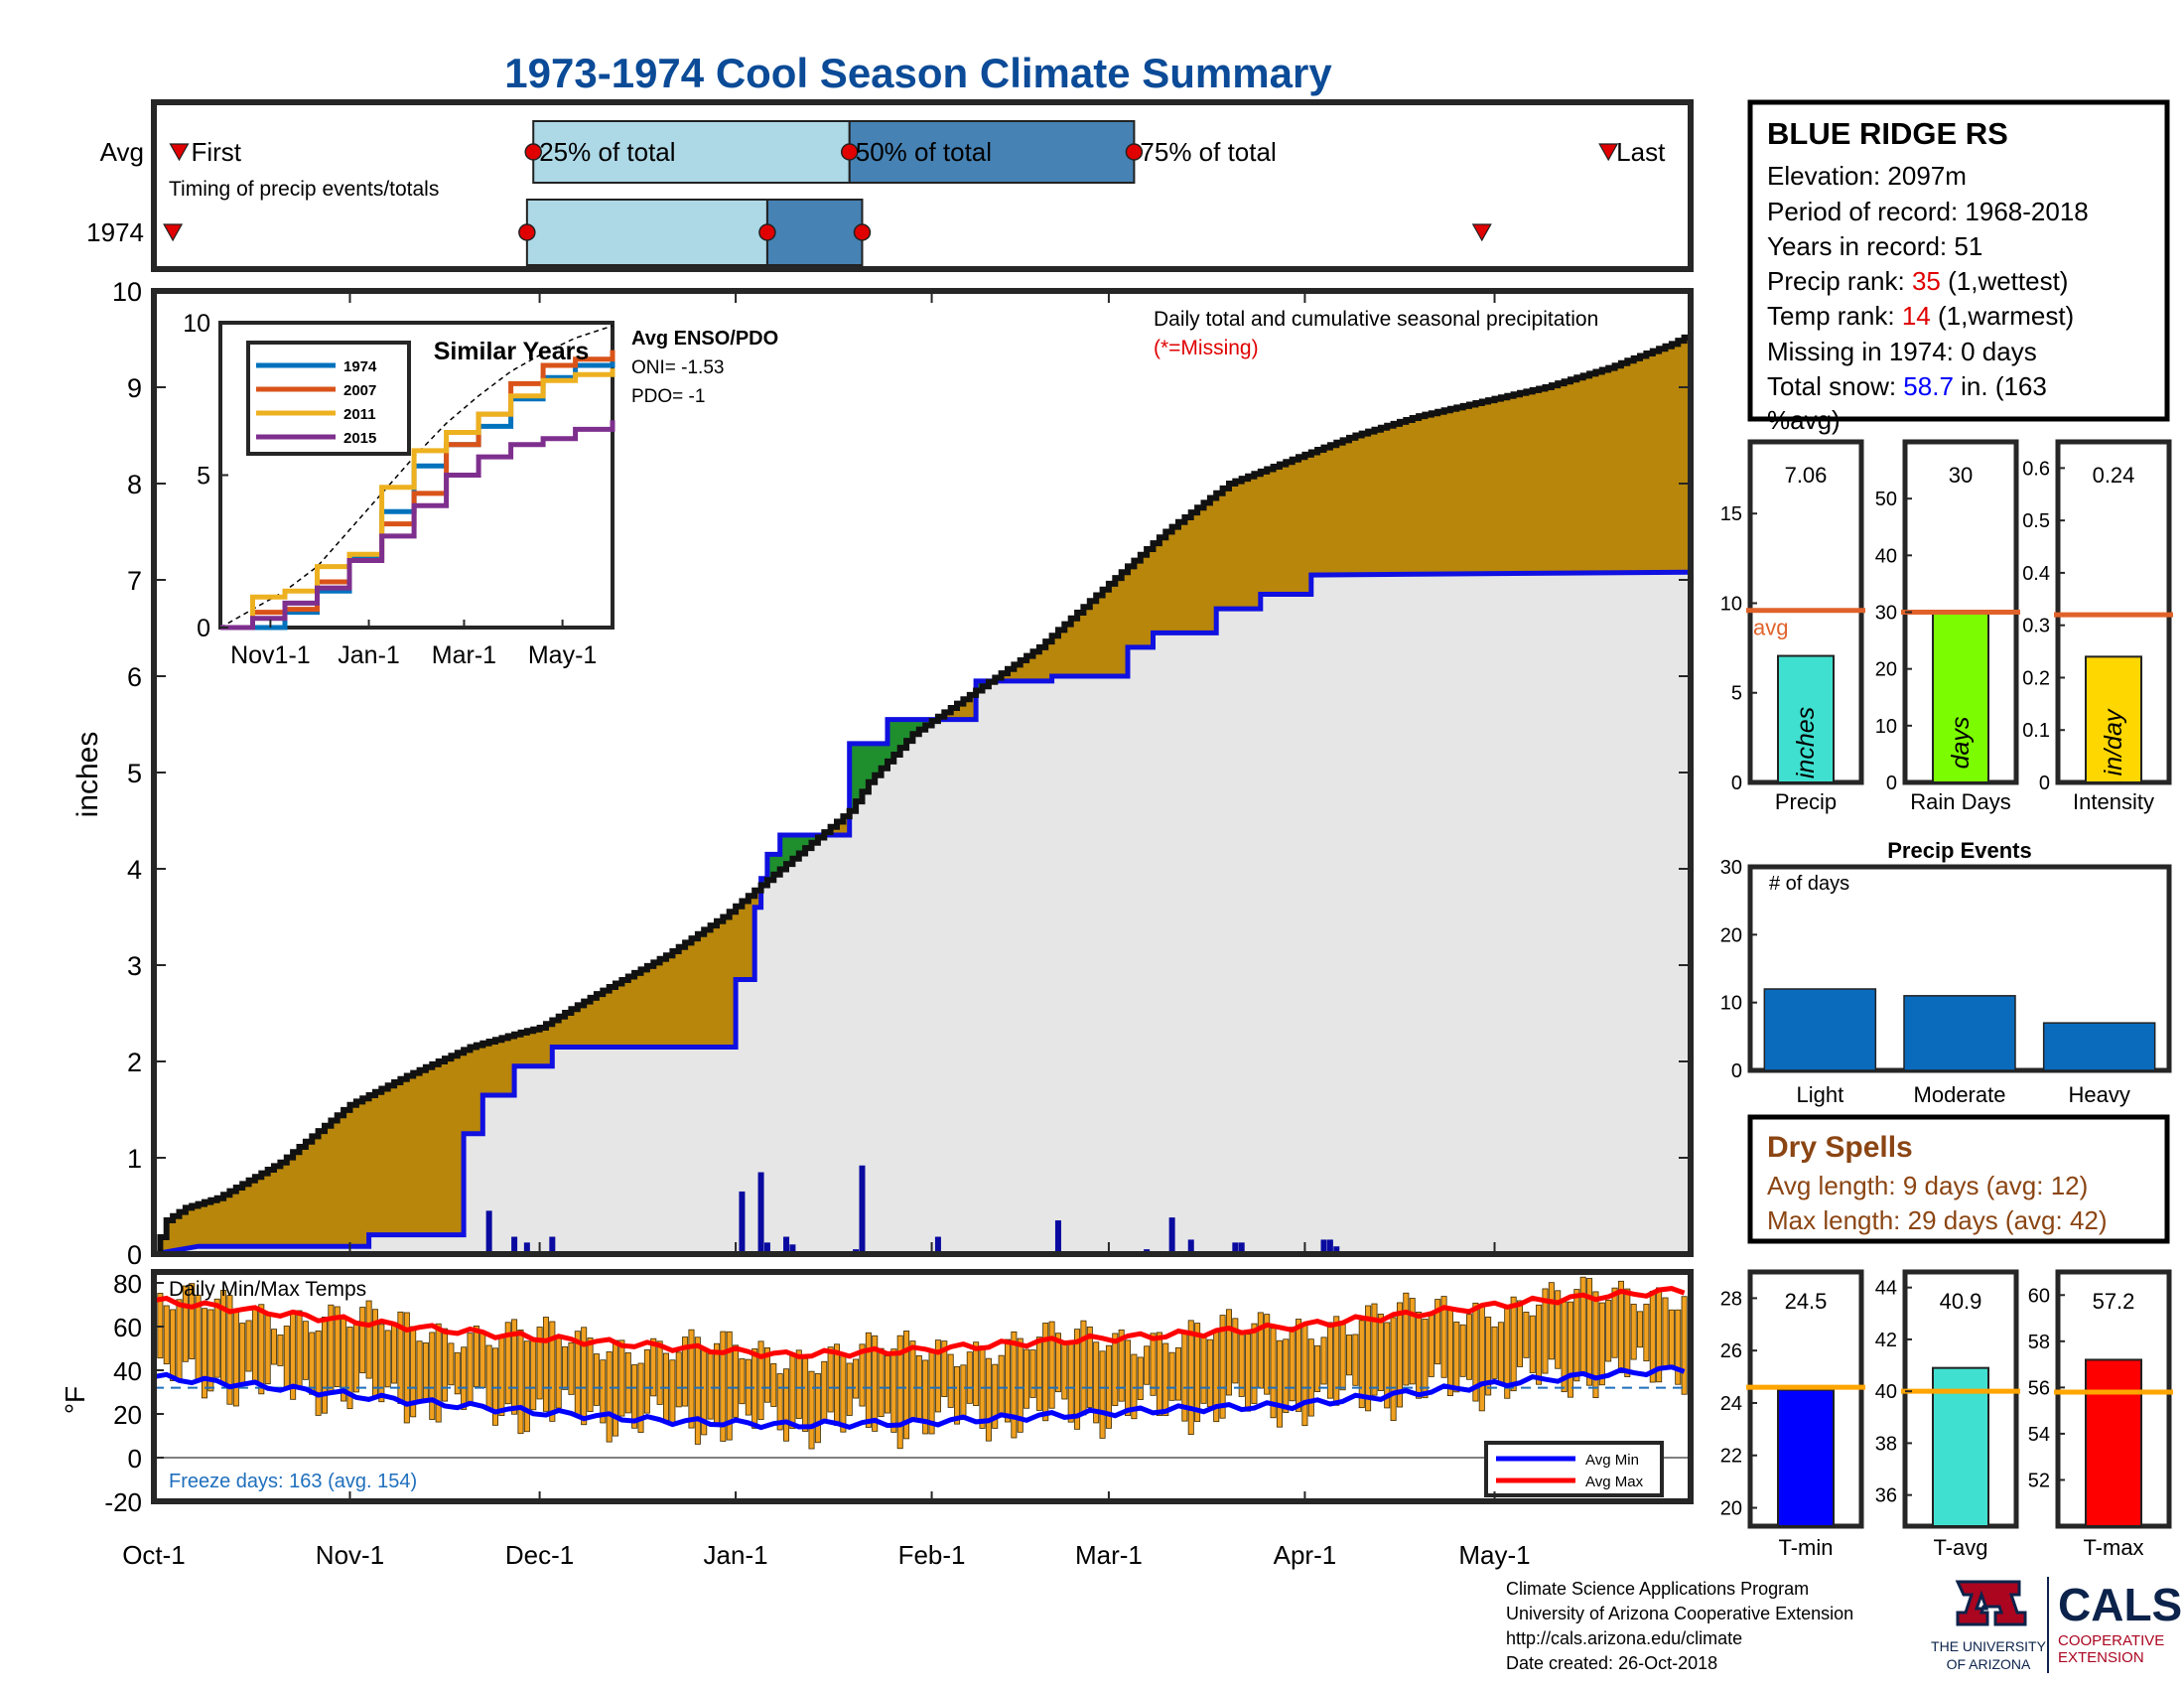  I want to click on summary-bar-T-avg, so click(1960, 1447).